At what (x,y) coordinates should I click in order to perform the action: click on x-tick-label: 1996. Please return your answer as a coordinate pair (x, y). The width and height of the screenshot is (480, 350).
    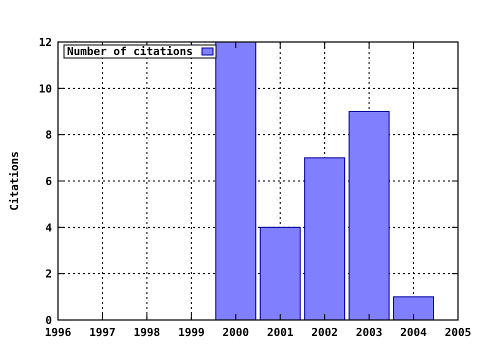
    Looking at the image, I should click on (58, 332).